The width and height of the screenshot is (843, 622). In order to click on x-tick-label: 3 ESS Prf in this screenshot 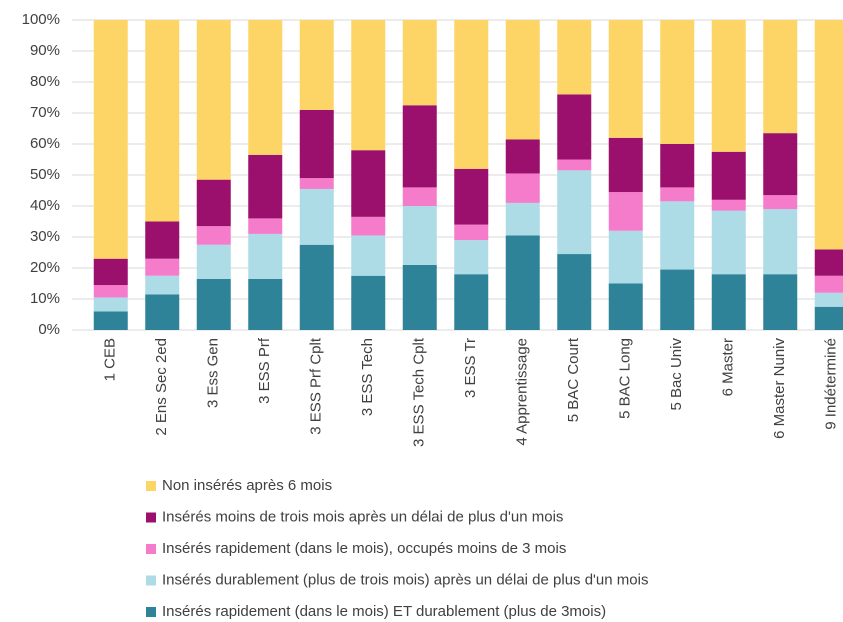, I will do `click(264, 370)`.